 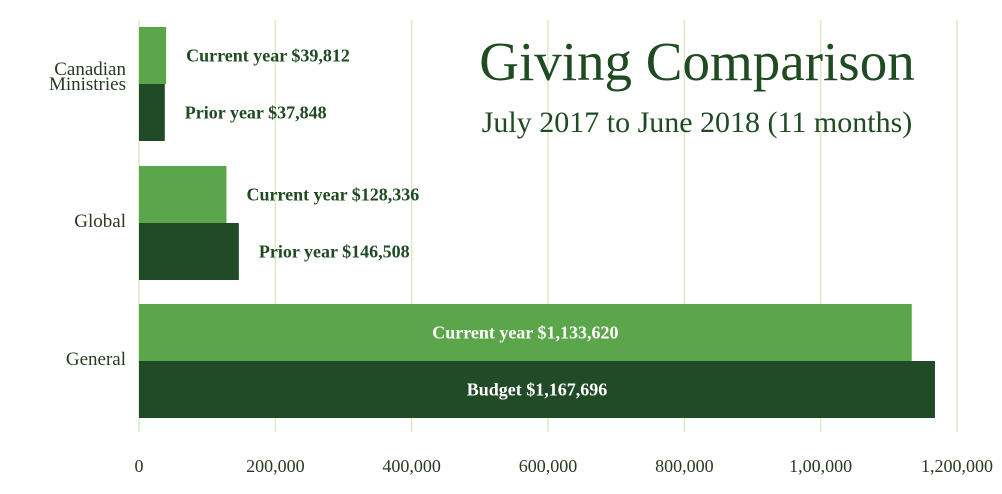 I want to click on bar-global-prior, so click(x=189, y=251).